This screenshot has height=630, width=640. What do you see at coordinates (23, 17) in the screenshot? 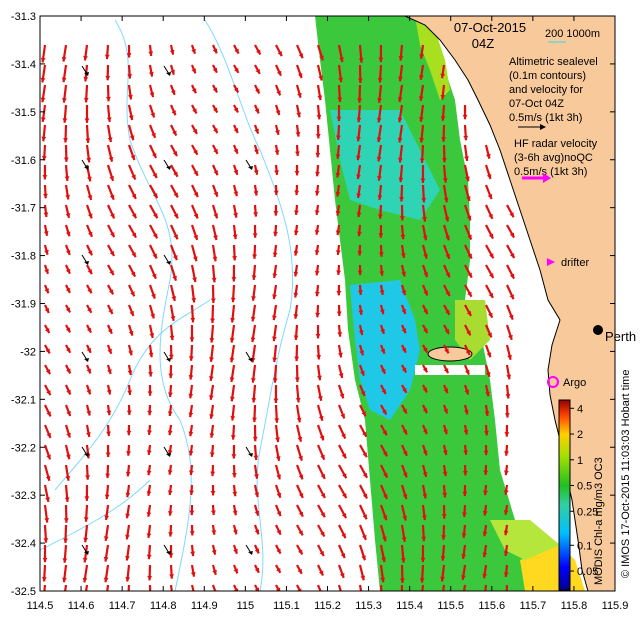
I see `y-tick-label: -31.3` at bounding box center [23, 17].